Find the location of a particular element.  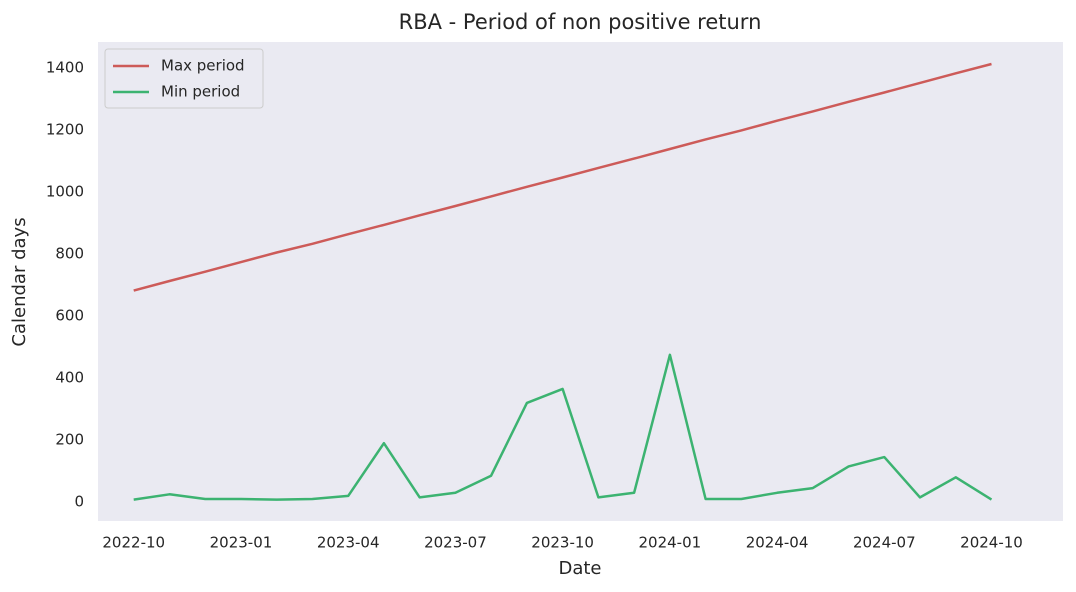

legend-label: Min period is located at coordinates (200, 92).